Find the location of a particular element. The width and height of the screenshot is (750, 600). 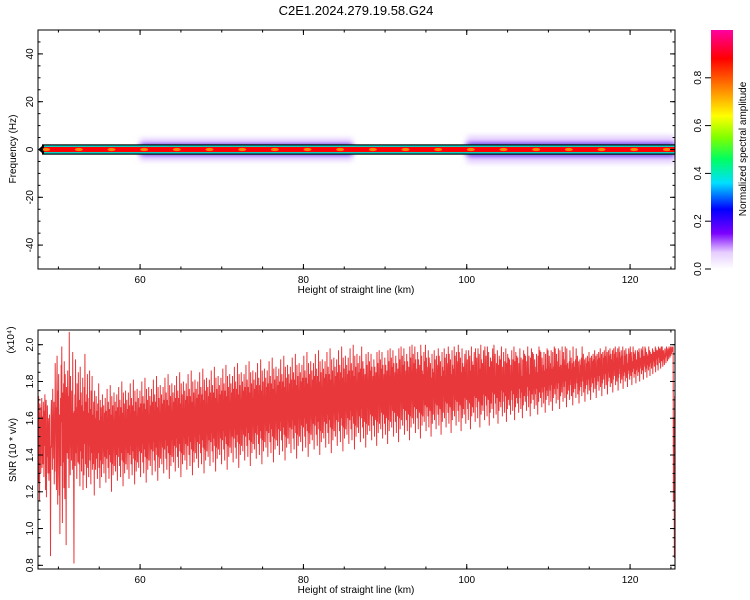

spectrogram-ytick-label: 40 is located at coordinates (30, 54).